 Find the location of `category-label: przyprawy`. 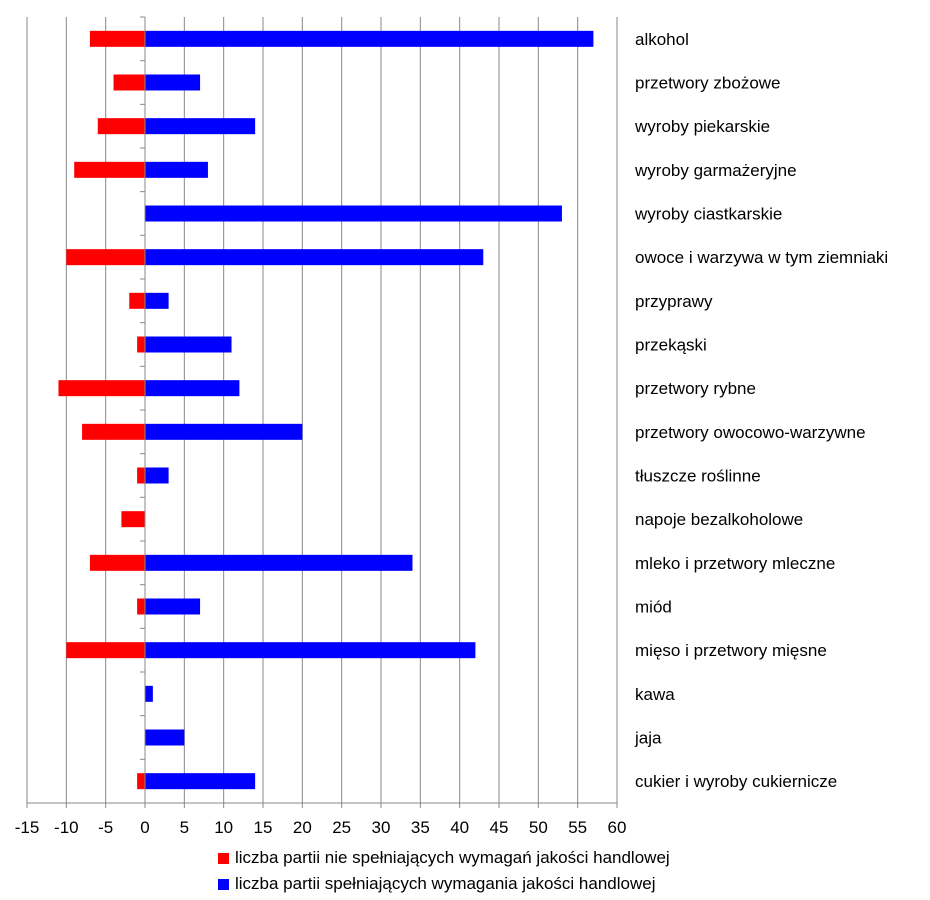

category-label: przyprawy is located at coordinates (674, 301).